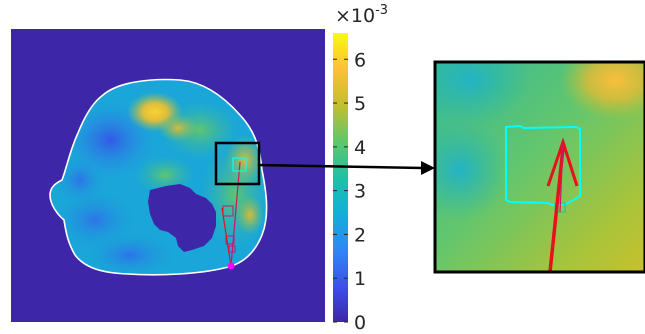 Image resolution: width=645 pixels, height=334 pixels. What do you see at coordinates (231, 266) in the screenshot?
I see `origin-marker` at bounding box center [231, 266].